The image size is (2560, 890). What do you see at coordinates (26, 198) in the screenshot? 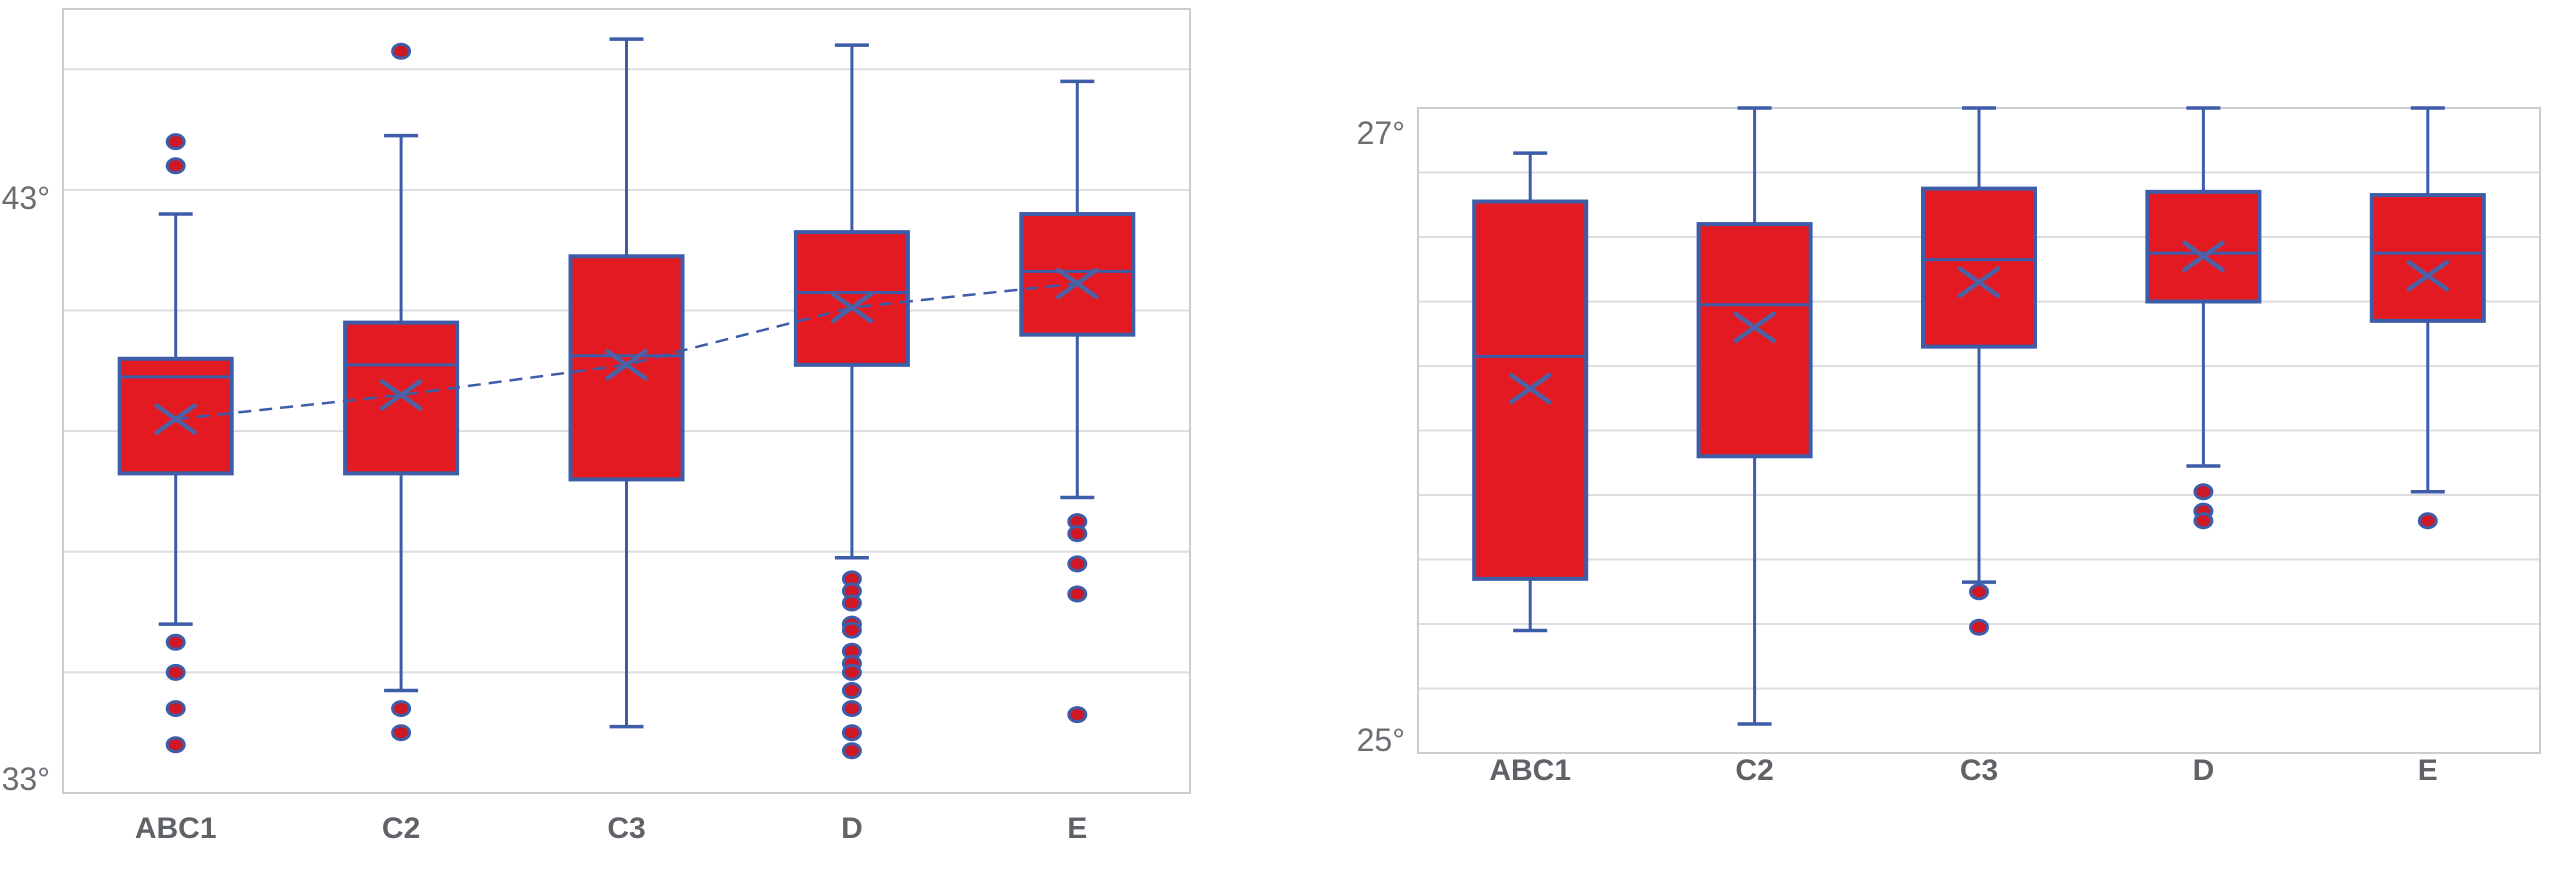
I see `y-axis-tick-label: 43°` at bounding box center [26, 198].